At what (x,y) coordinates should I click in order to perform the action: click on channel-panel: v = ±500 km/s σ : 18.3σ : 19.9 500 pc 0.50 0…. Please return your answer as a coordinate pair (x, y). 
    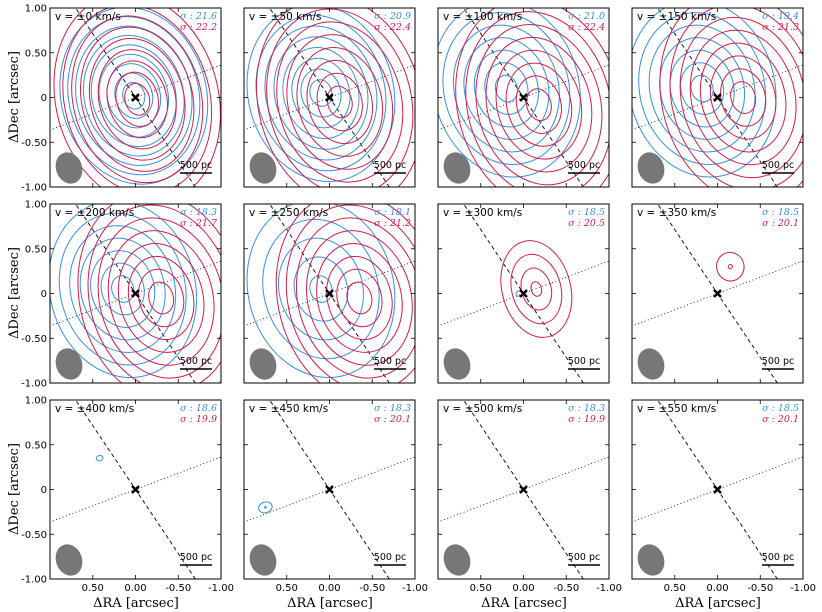
    Looking at the image, I should click on (529, 496).